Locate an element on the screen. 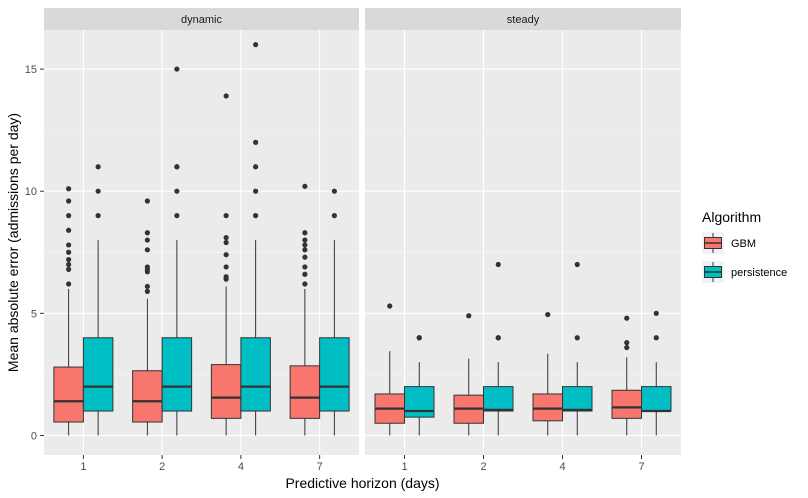 The image size is (808, 498). x-axis-title: Predictive horizon (days) is located at coordinates (362, 483).